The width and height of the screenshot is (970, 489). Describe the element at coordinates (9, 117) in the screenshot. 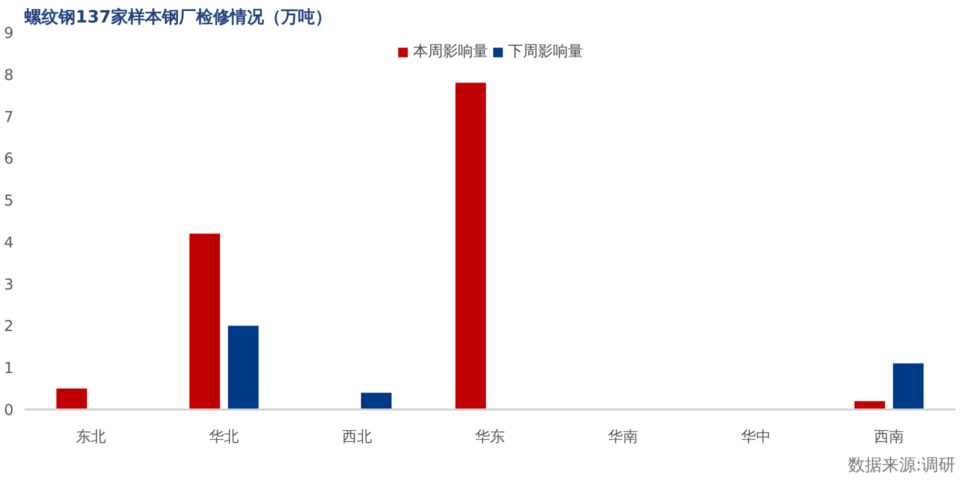

I see `y-tick-label: 7` at that location.